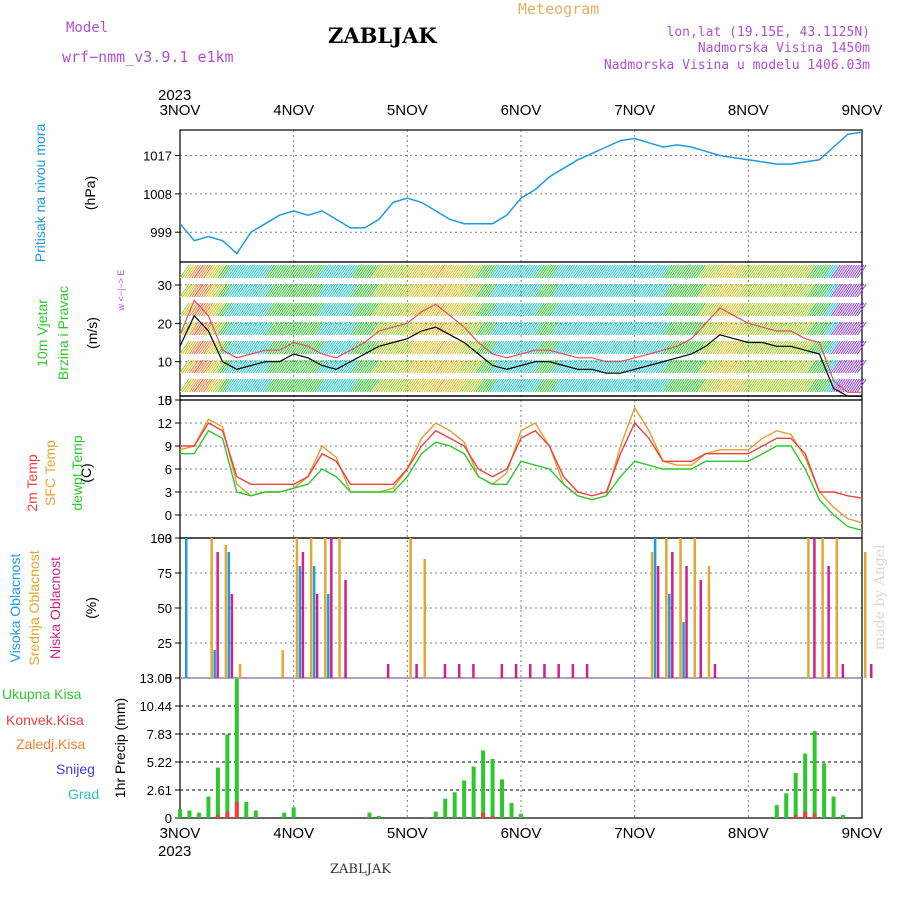  I want to click on top-time-label: 6NOV, so click(521, 110).